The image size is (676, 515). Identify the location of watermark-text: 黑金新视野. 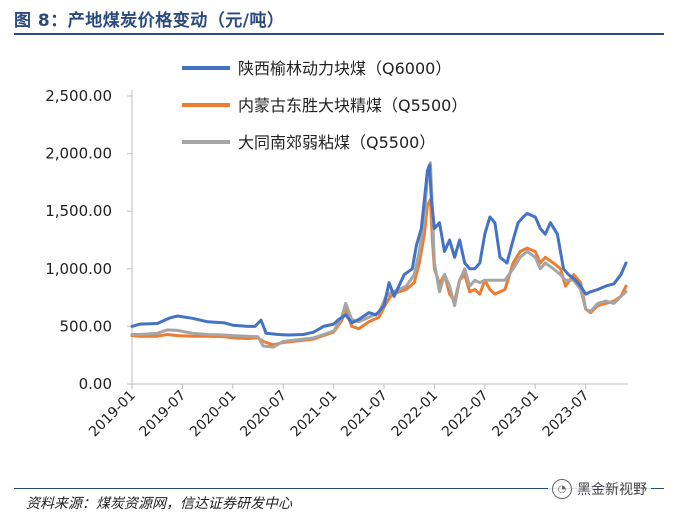
(612, 490).